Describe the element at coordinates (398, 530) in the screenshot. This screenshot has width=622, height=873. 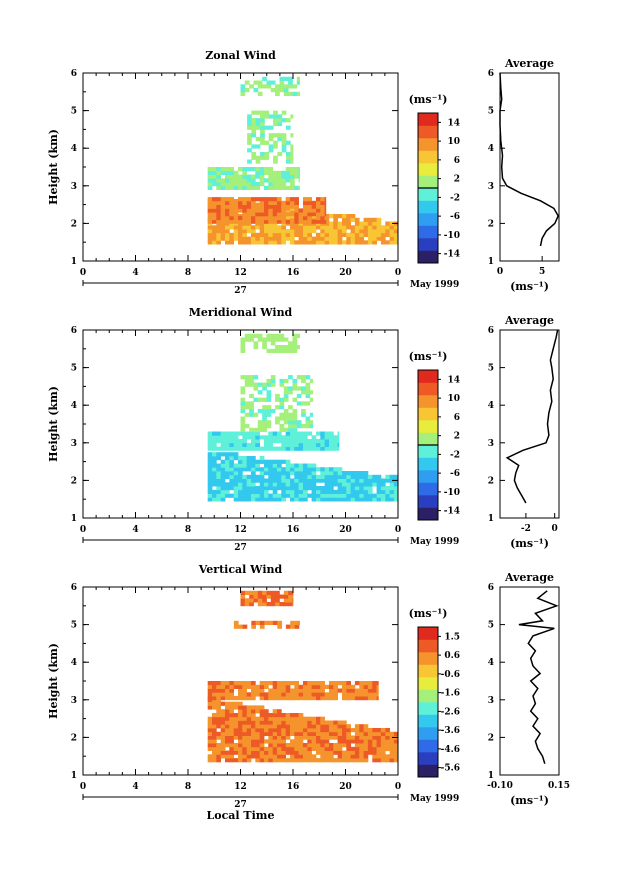
I see `x-tick-label: 0` at that location.